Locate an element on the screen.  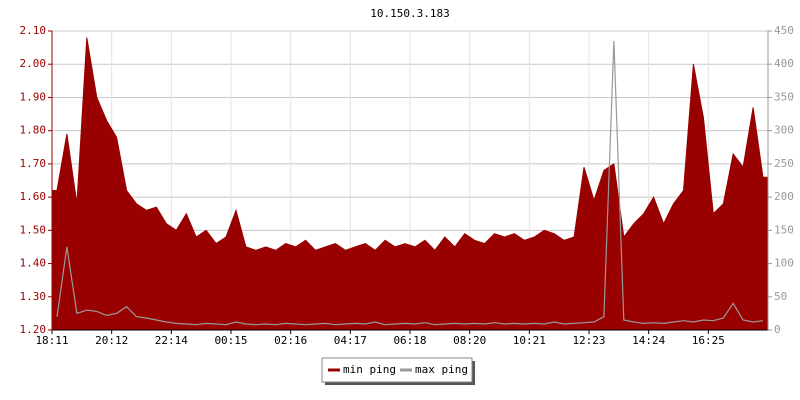
x-tick-label: 20:12 is located at coordinates (111, 340).